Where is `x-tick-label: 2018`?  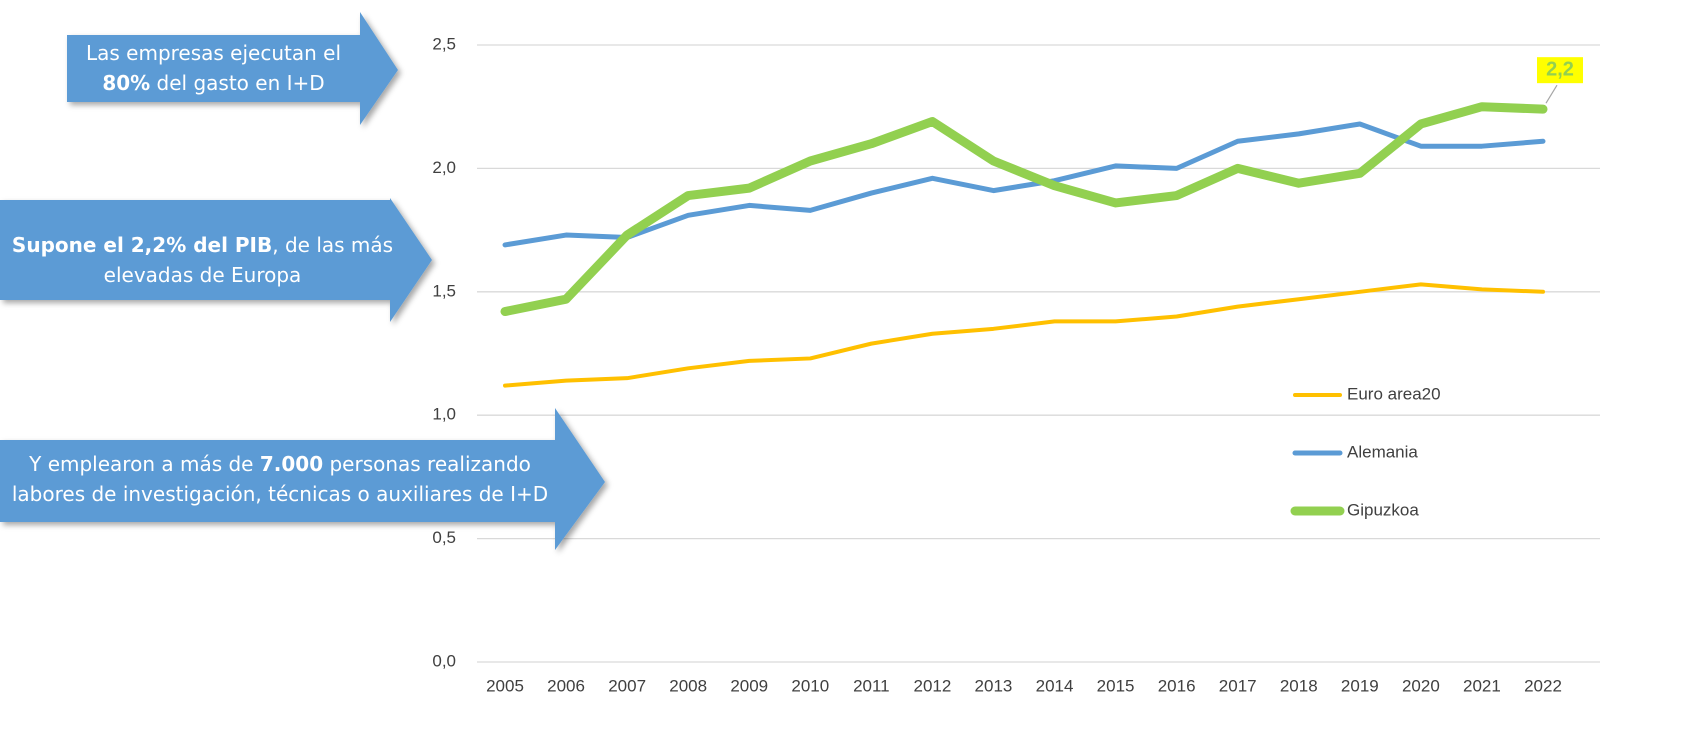
x-tick-label: 2018 is located at coordinates (1299, 685).